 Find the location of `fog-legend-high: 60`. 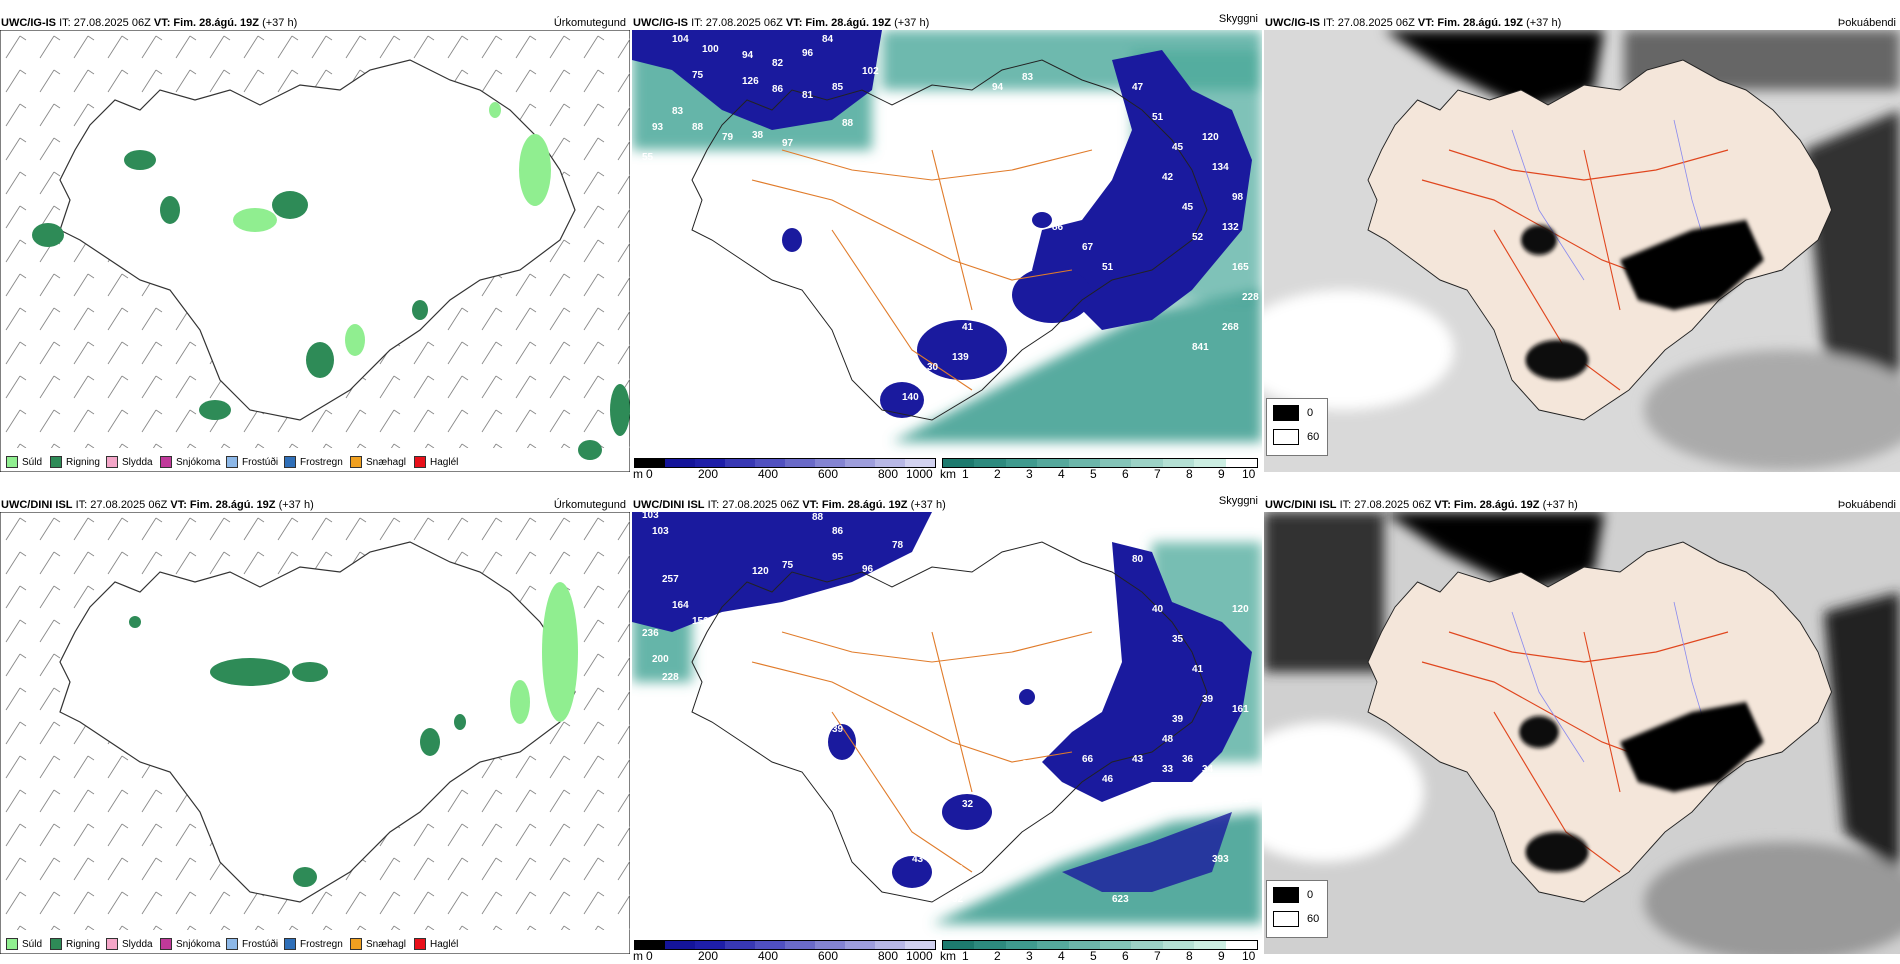

fog-legend-high: 60 is located at coordinates (1296, 437).